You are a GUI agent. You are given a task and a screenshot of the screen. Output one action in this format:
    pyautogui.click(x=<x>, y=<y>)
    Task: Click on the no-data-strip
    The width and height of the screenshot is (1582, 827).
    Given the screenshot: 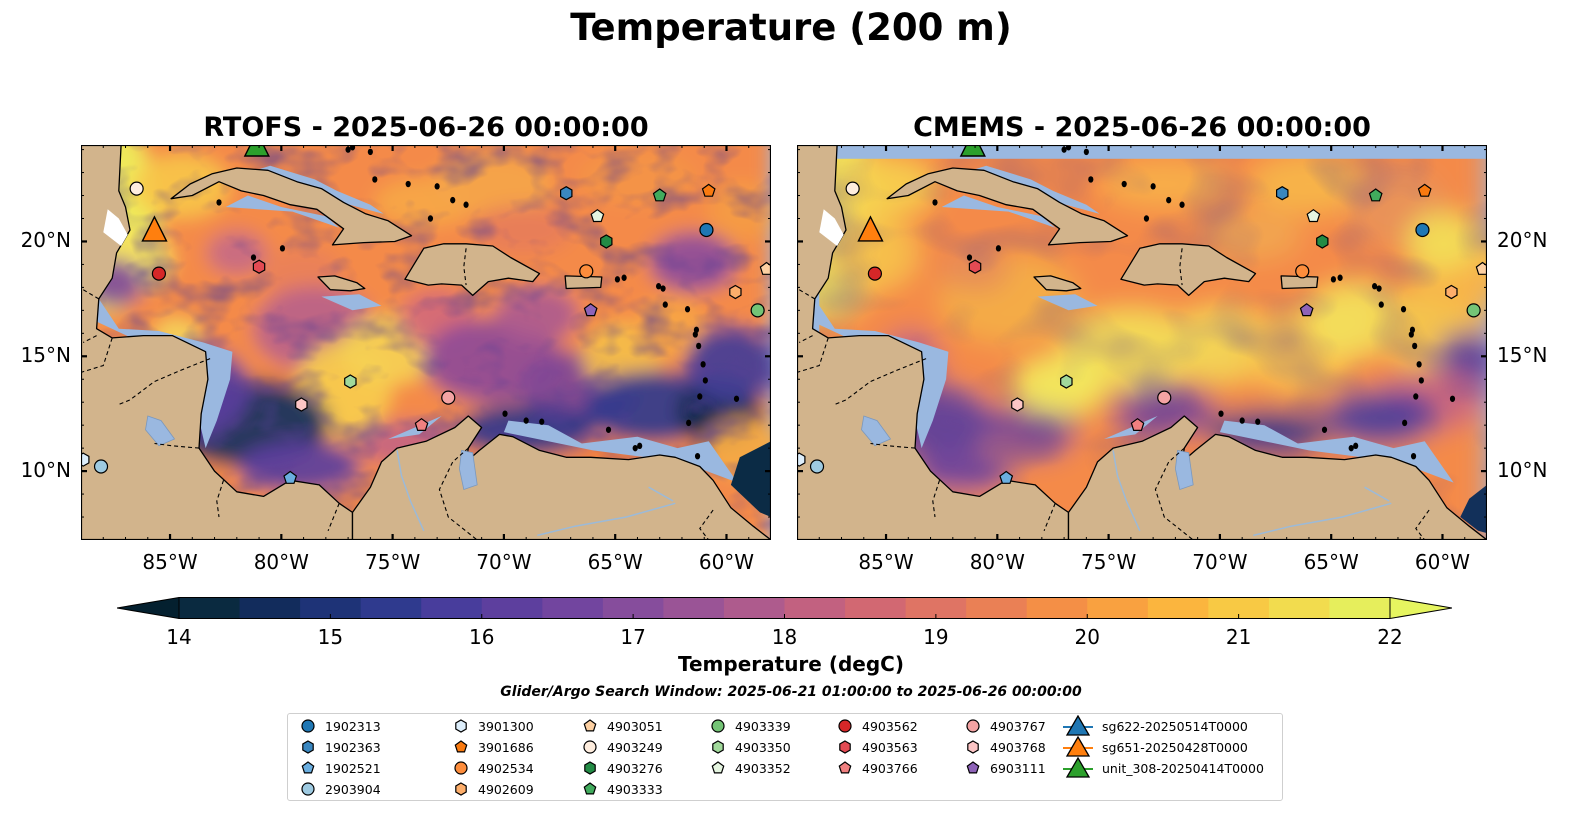 What is the action you would take?
    pyautogui.click(x=1142, y=152)
    